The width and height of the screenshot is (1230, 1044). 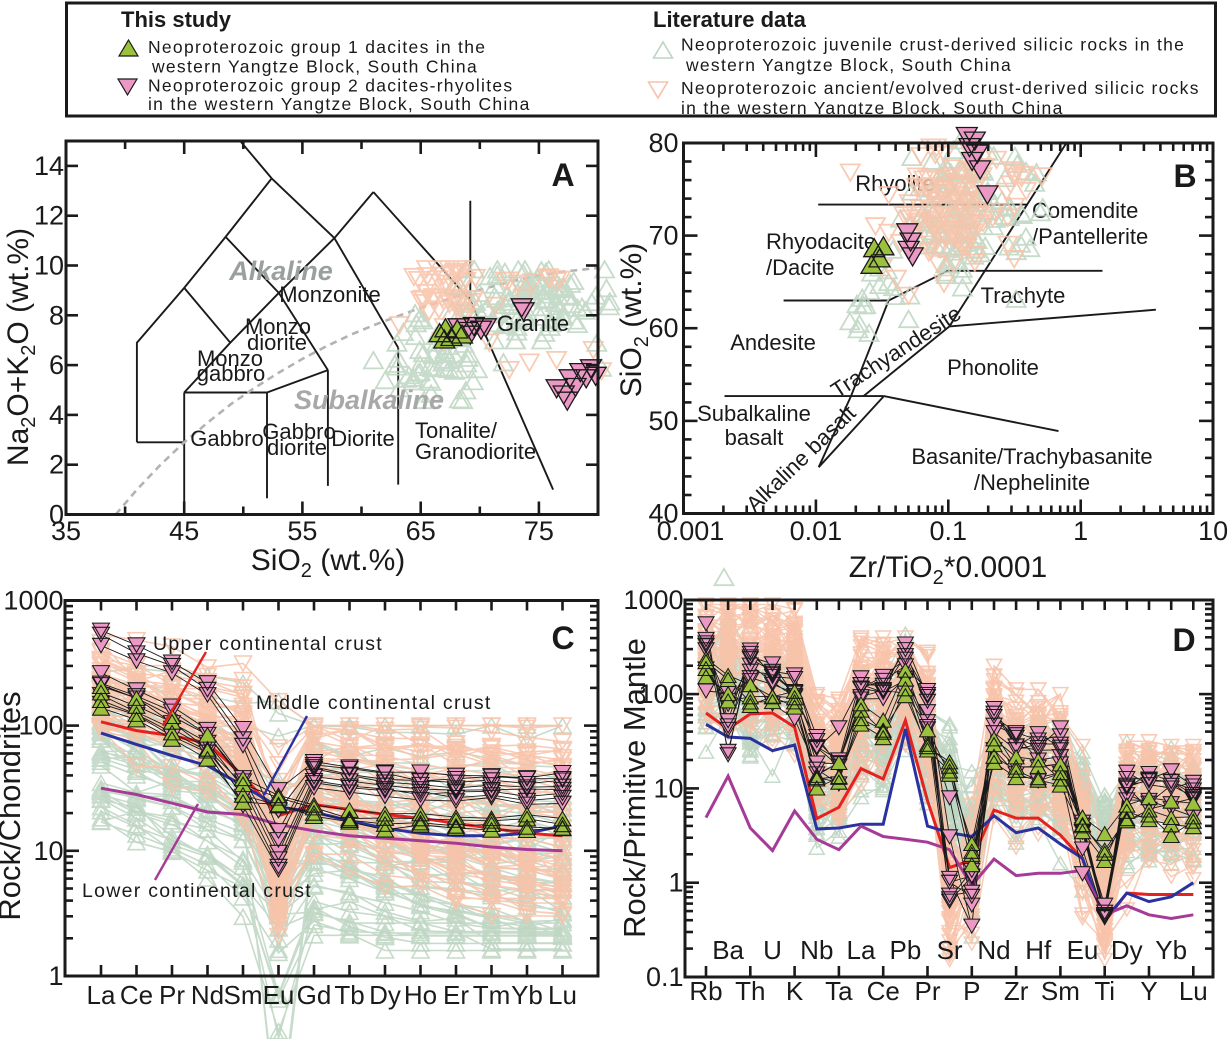 What do you see at coordinates (950, 950) in the screenshot?
I see `svg-text: Sr` at bounding box center [950, 950].